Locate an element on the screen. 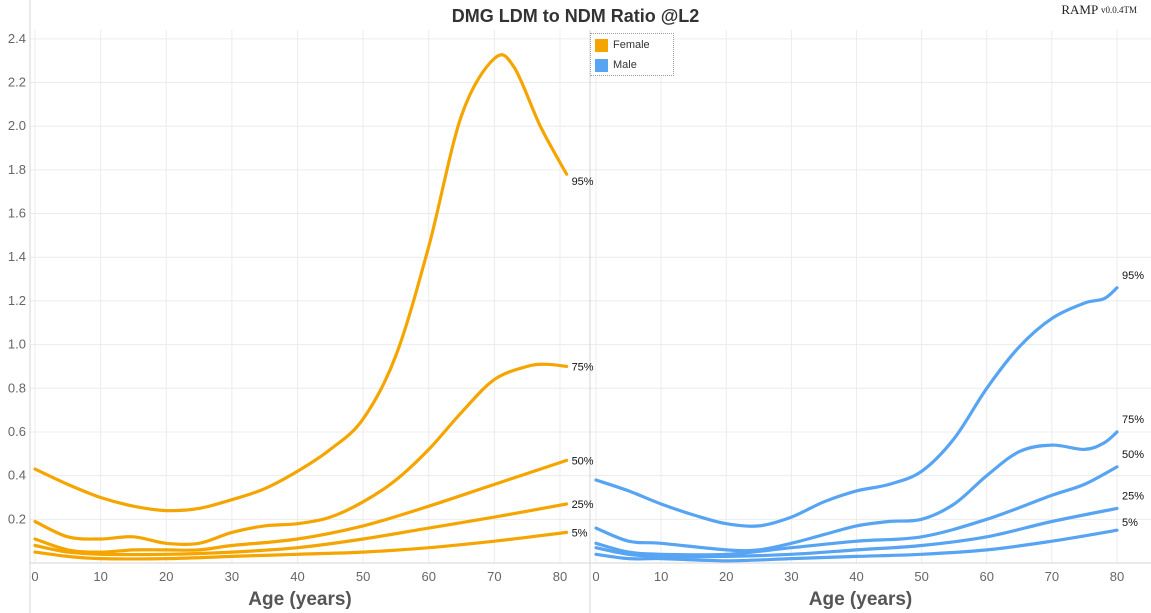 The height and width of the screenshot is (613, 1151). y-tick-label: 2.0 is located at coordinates (17, 125).